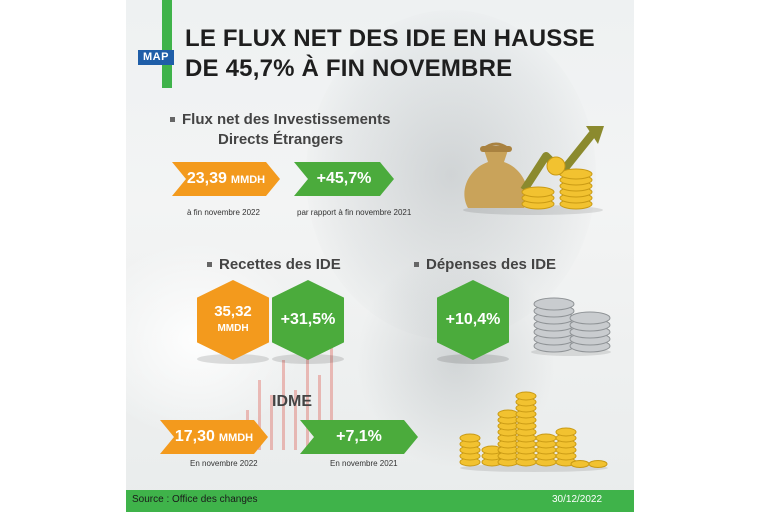  Describe the element at coordinates (349, 68) in the screenshot. I see `title-line-2: DE 45,7% À FIN NOVEMBRE` at that location.